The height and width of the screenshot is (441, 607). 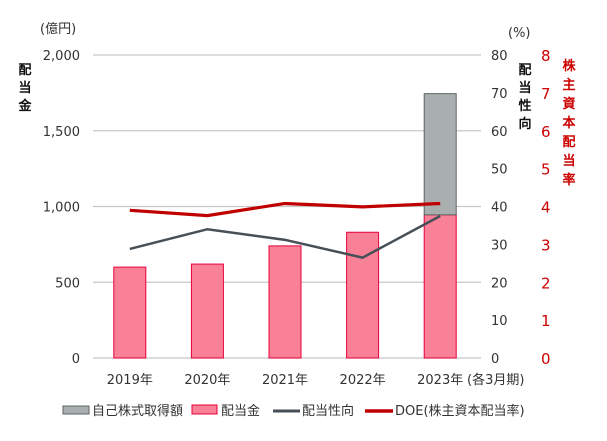 What do you see at coordinates (76, 359) in the screenshot?
I see `left-tick-label: 0` at bounding box center [76, 359].